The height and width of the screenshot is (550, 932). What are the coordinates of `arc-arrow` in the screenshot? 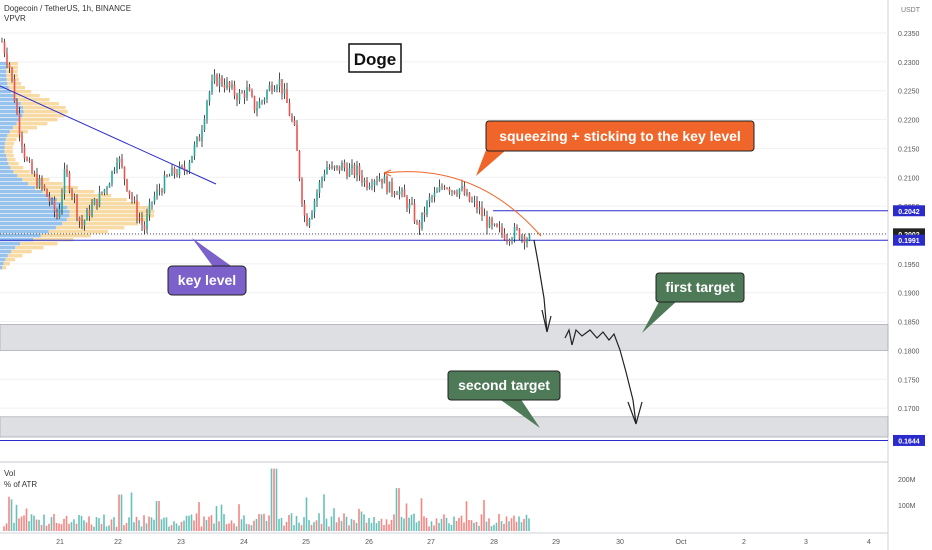 It's located at (462, 204).